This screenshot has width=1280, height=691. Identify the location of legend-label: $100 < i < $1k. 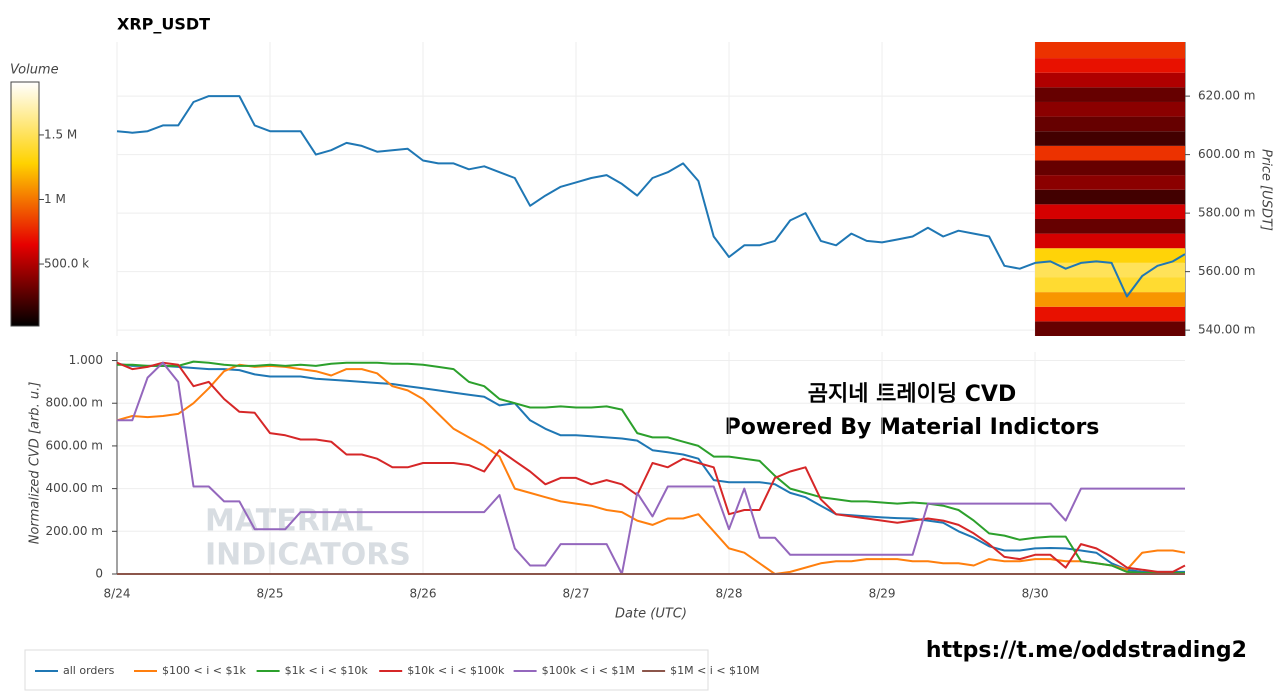
(204, 670).